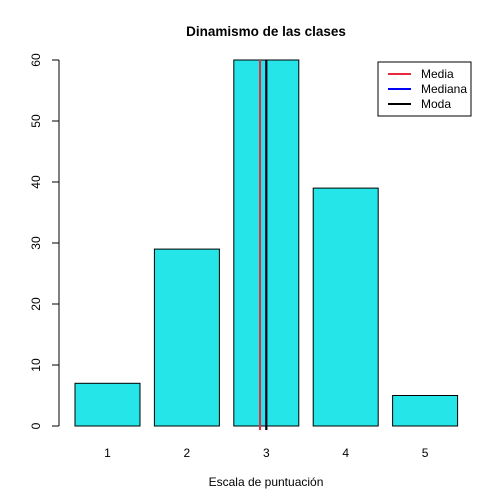 This screenshot has height=504, width=504. Describe the element at coordinates (36, 121) in the screenshot. I see `y-tick-label-50: 50` at that location.